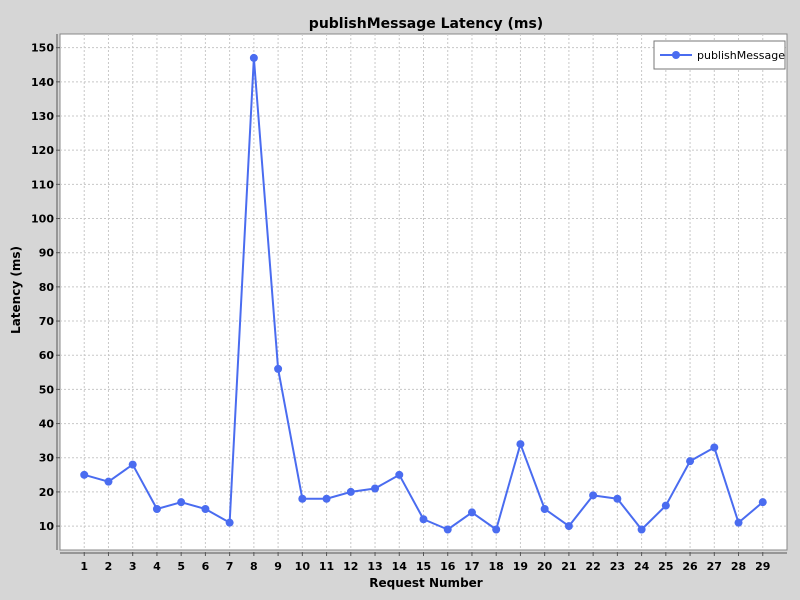  I want to click on x-tick-label: 24, so click(642, 566).